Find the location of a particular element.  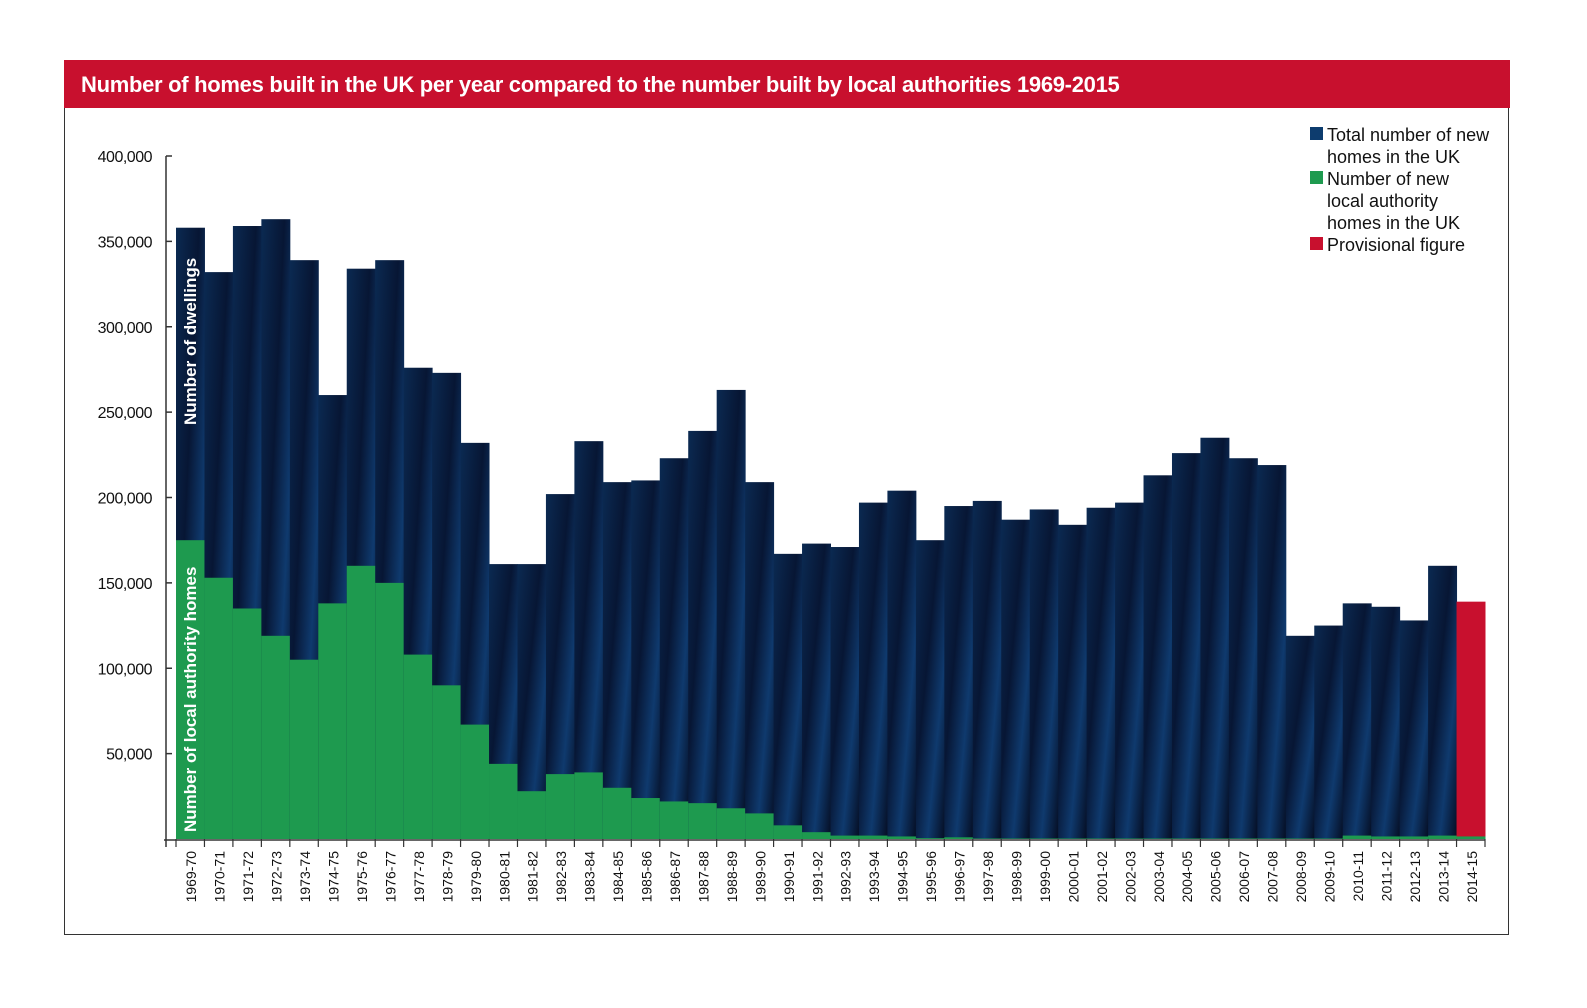

x-tick-label: 1991-92 is located at coordinates (817, 877).